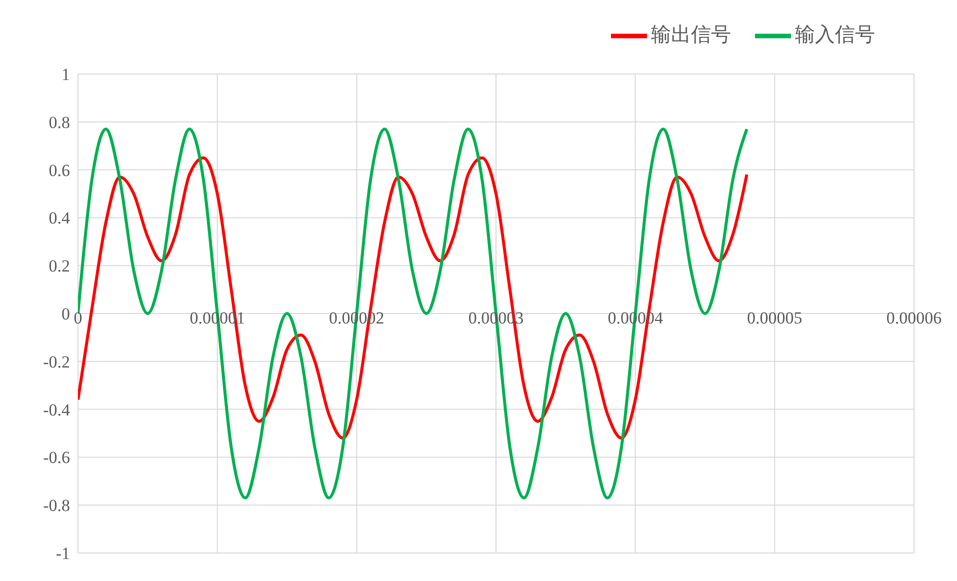 This screenshot has height=581, width=957. I want to click on x-tick-label: 0.00005, so click(774, 318).